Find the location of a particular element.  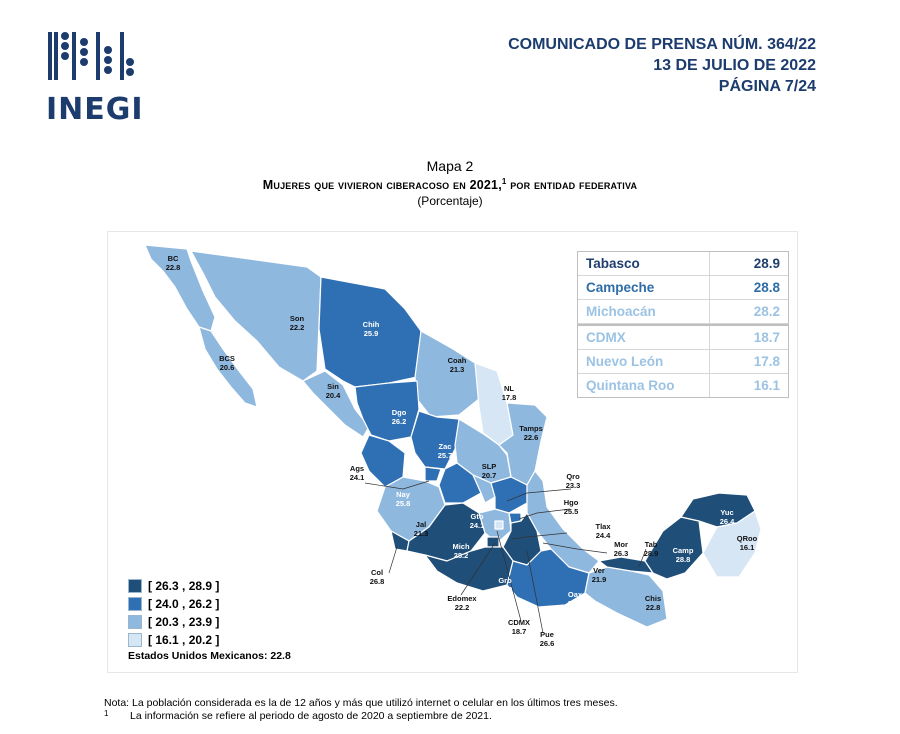

state-value-label: 22.6 is located at coordinates (531, 437).